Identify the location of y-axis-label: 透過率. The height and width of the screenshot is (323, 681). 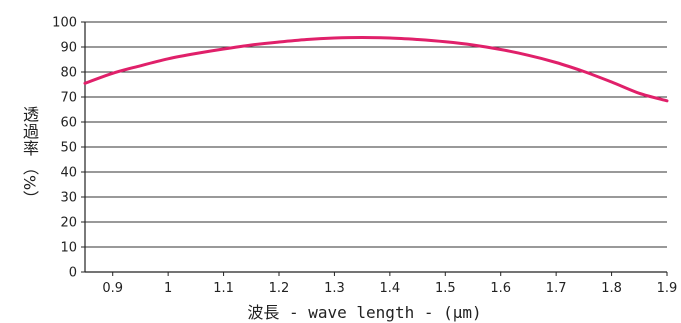
(29, 131).